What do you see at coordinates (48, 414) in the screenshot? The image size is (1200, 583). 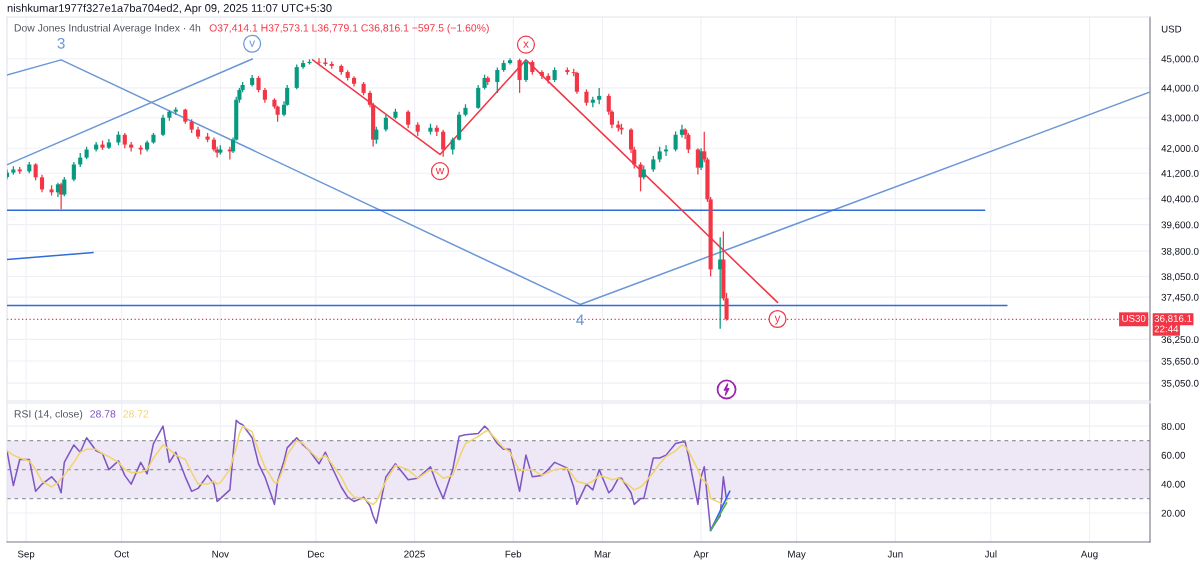 I see `text: RSI (14, close)` at bounding box center [48, 414].